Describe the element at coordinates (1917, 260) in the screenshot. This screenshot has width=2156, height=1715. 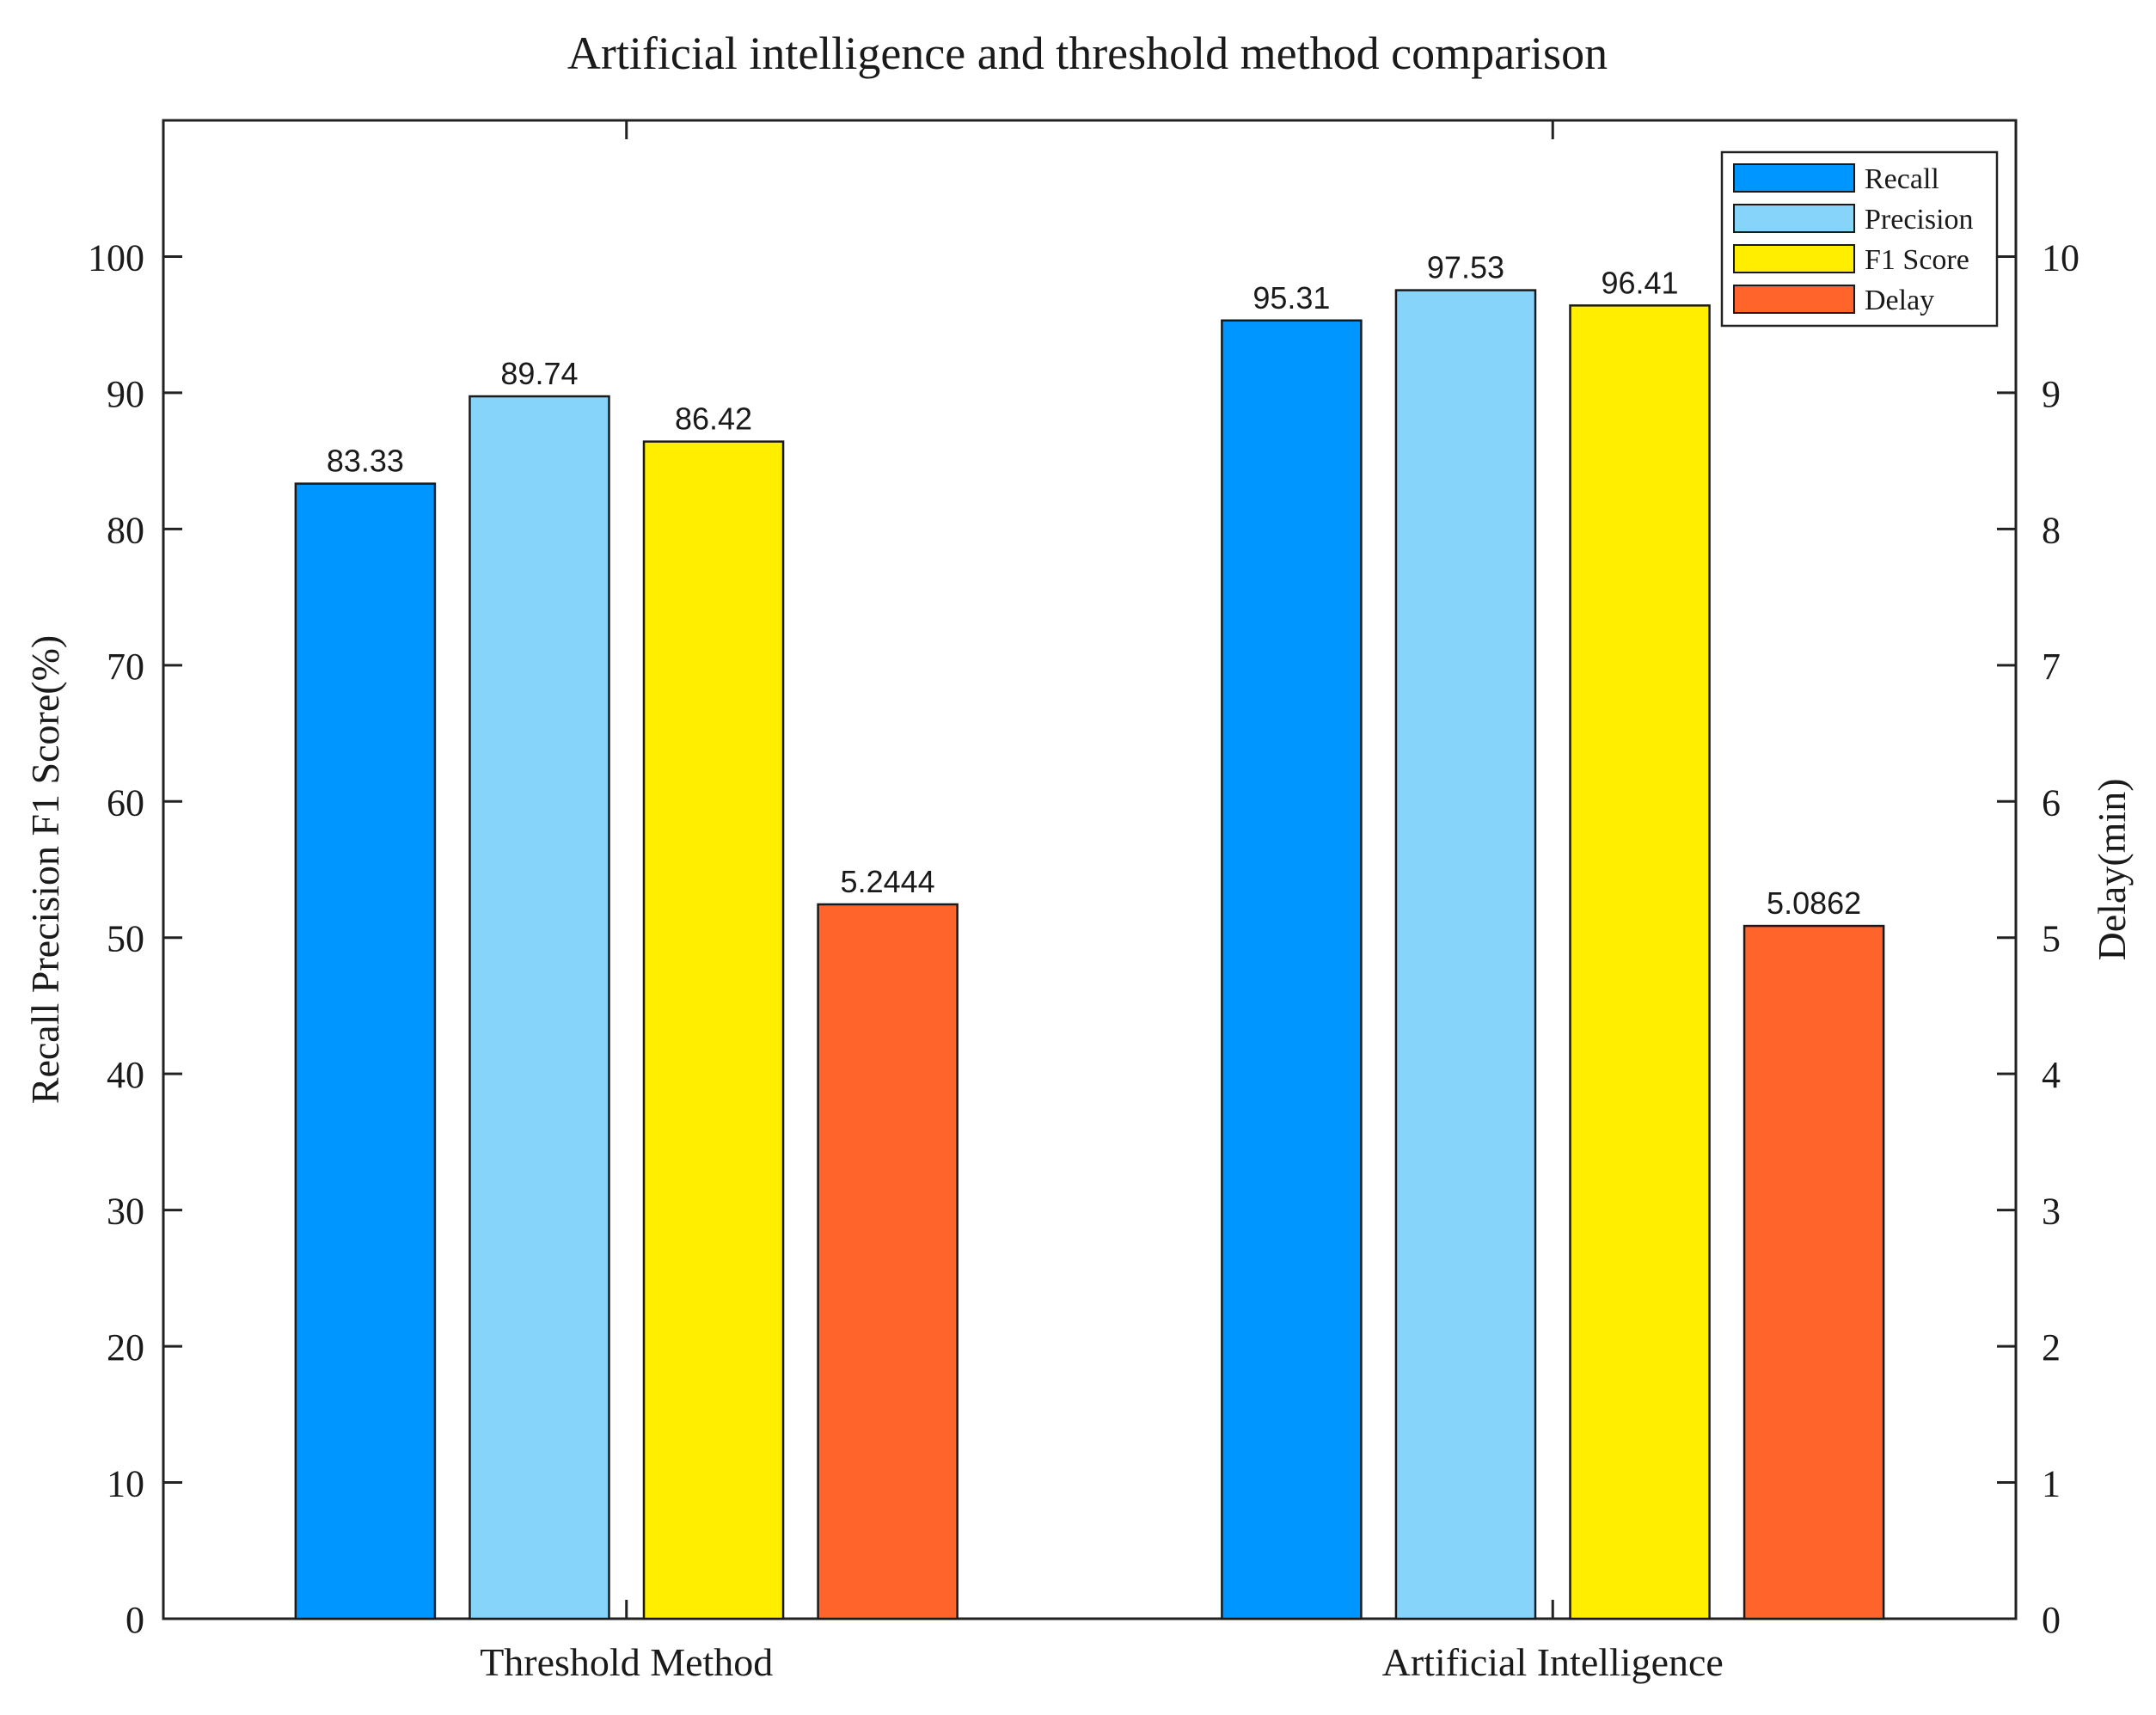
I see `legend-label: F1 Score` at that location.